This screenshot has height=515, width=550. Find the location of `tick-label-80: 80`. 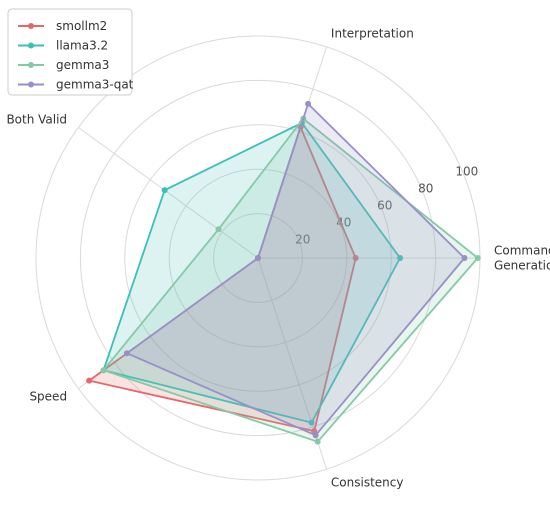

tick-label-80: 80 is located at coordinates (425, 189).